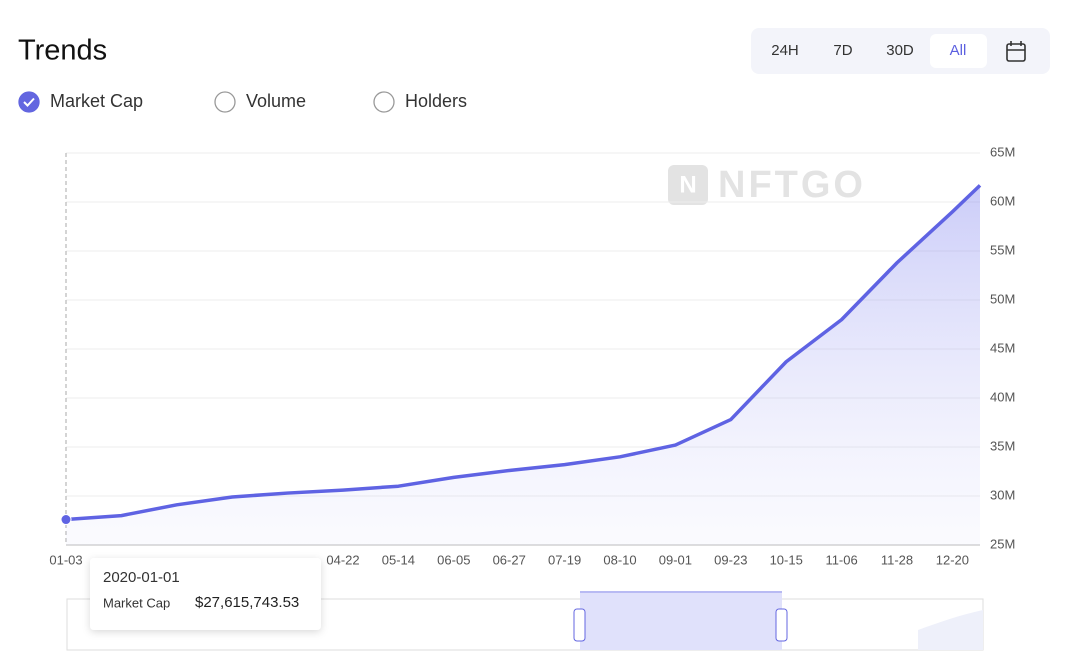 The image size is (1080, 652). What do you see at coordinates (65, 559) in the screenshot?
I see `x-tick-label: 01-03` at bounding box center [65, 559].